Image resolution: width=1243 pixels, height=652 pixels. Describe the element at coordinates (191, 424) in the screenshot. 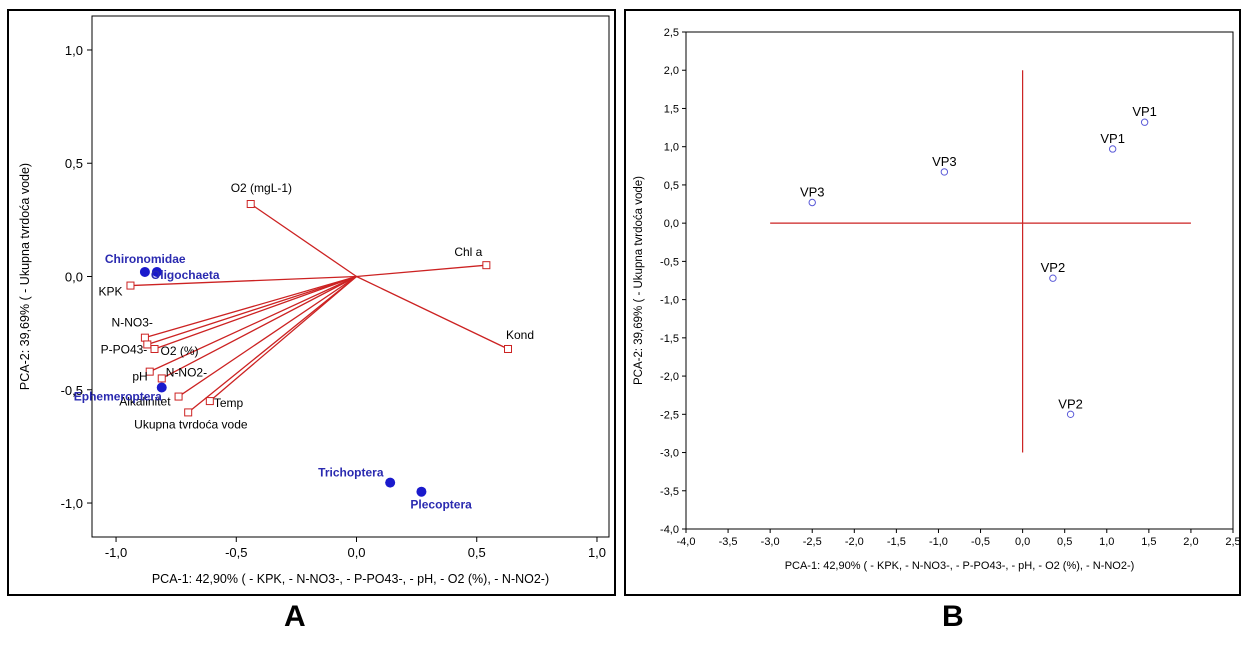

I see `variable-label: Ukupna tvrdoća vode` at that location.